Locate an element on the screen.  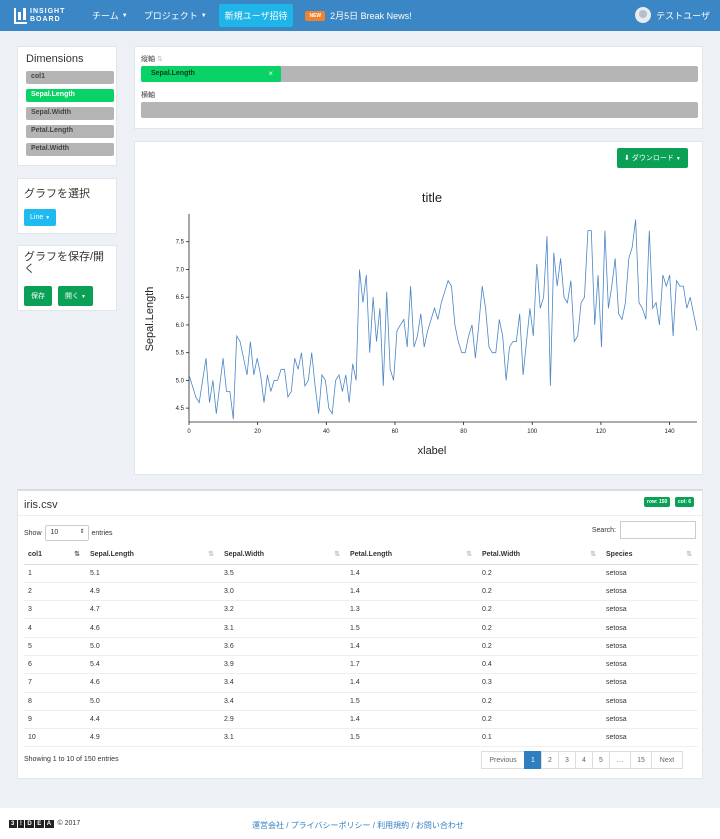
column-header: Sepal.Width ⇅ is located at coordinates (283, 555).